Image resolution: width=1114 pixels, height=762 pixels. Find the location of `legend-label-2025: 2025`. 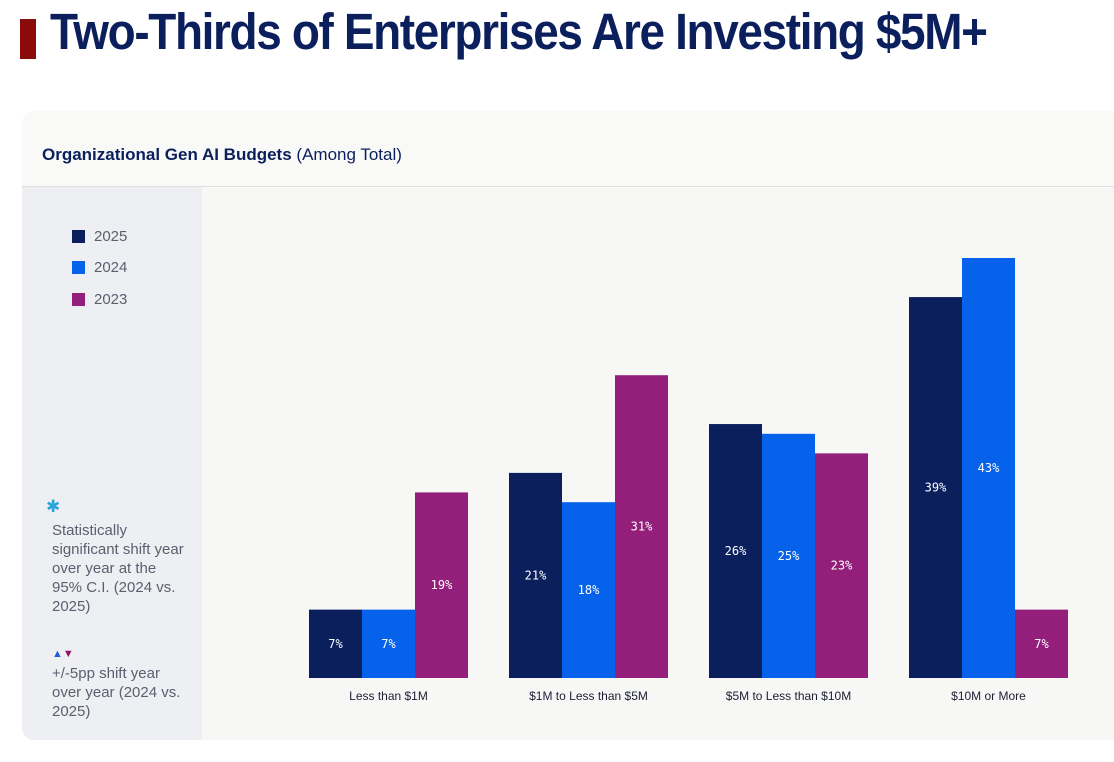

legend-label-2025: 2025 is located at coordinates (111, 236).